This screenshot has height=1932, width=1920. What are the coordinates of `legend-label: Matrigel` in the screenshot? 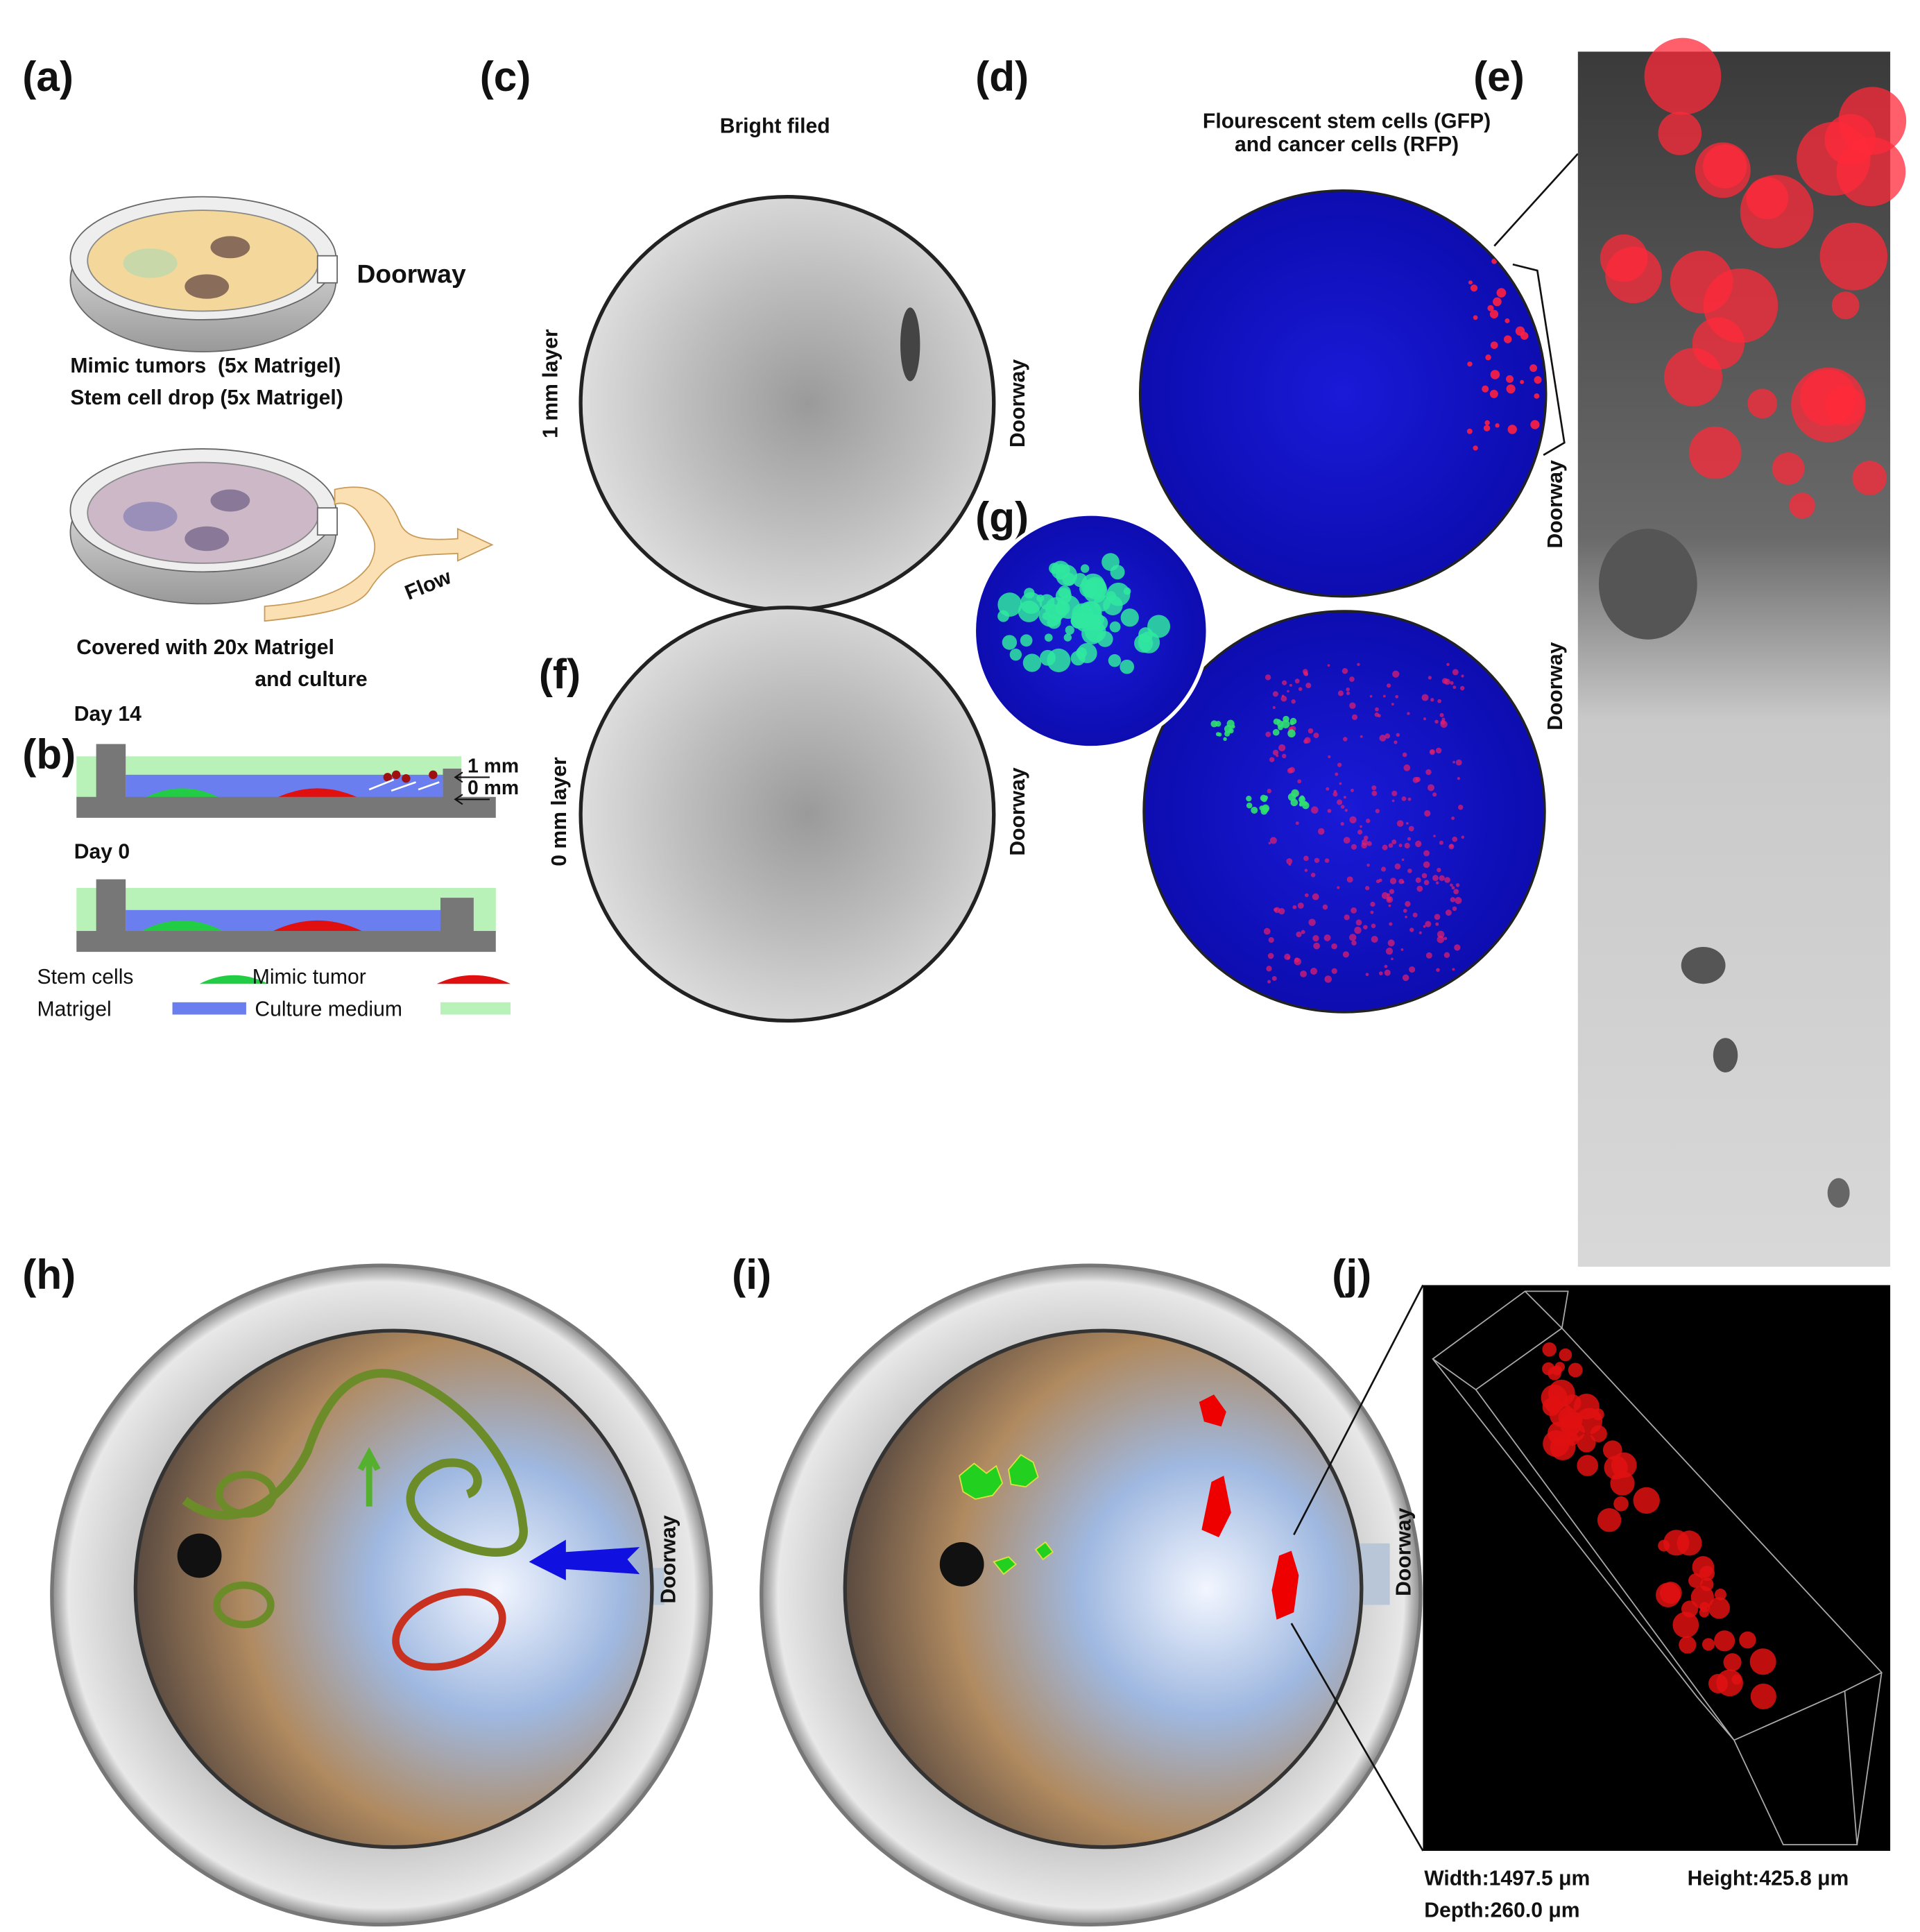 It's located at (74, 1009).